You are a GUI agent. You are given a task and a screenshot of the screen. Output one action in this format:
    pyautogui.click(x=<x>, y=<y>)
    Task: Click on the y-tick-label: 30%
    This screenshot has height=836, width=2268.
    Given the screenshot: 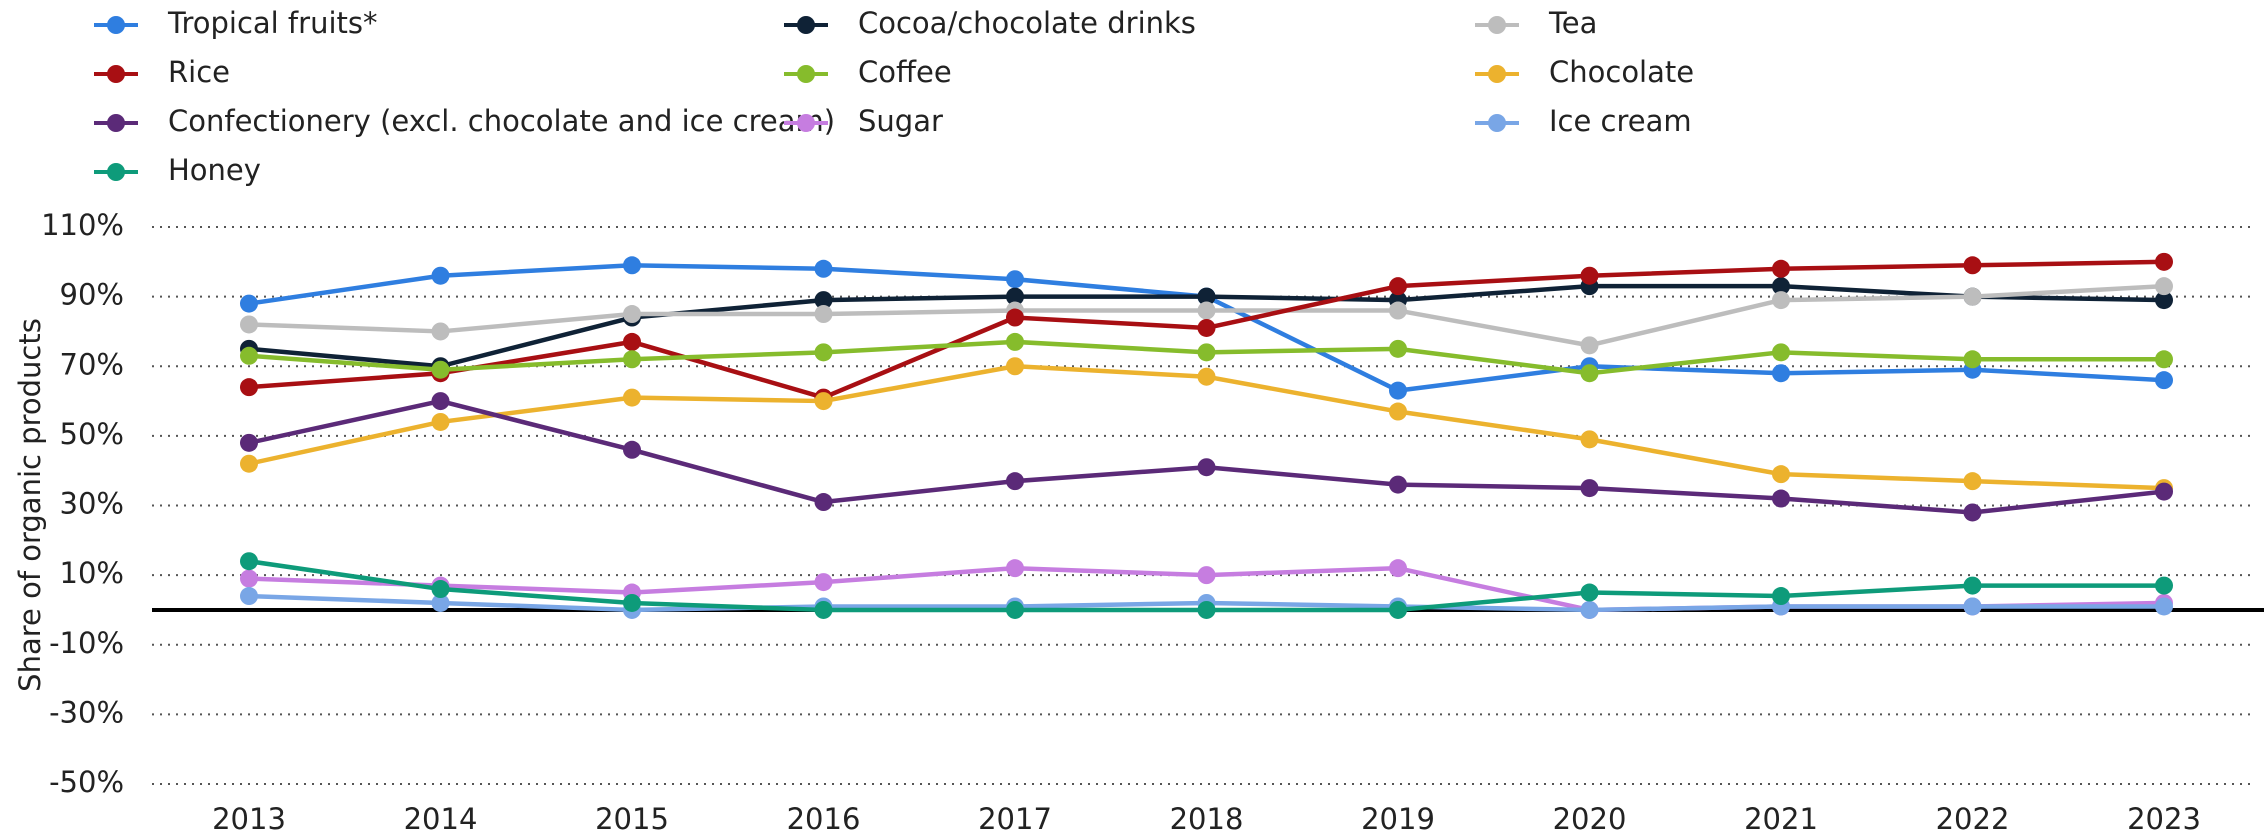 What is the action you would take?
    pyautogui.click(x=92, y=504)
    